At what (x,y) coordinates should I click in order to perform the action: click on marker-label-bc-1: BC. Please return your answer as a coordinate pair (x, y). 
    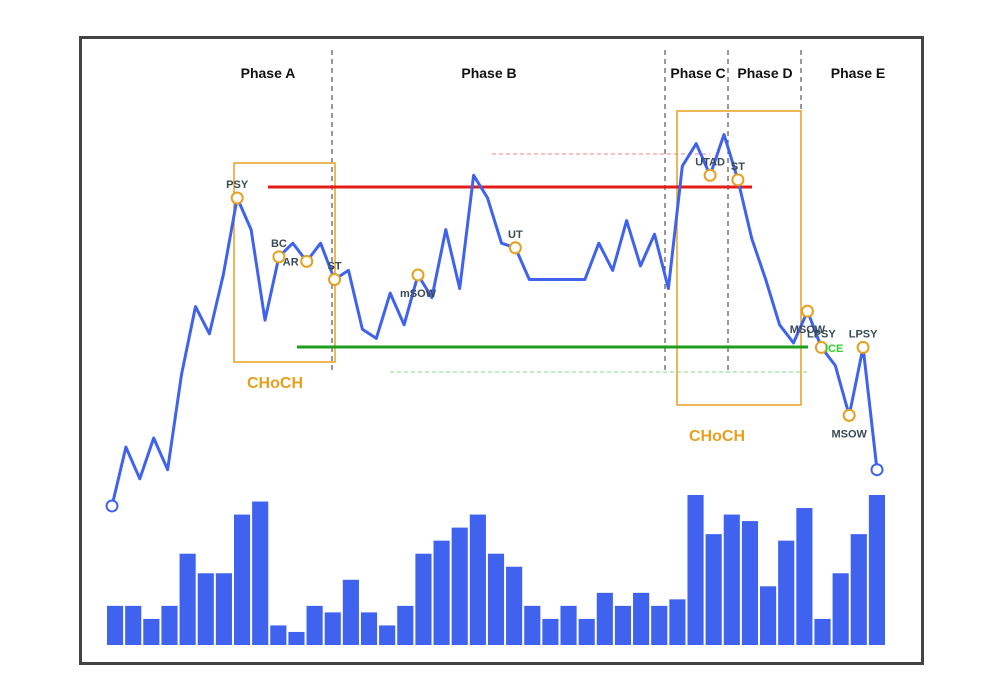
    Looking at the image, I should click on (279, 244).